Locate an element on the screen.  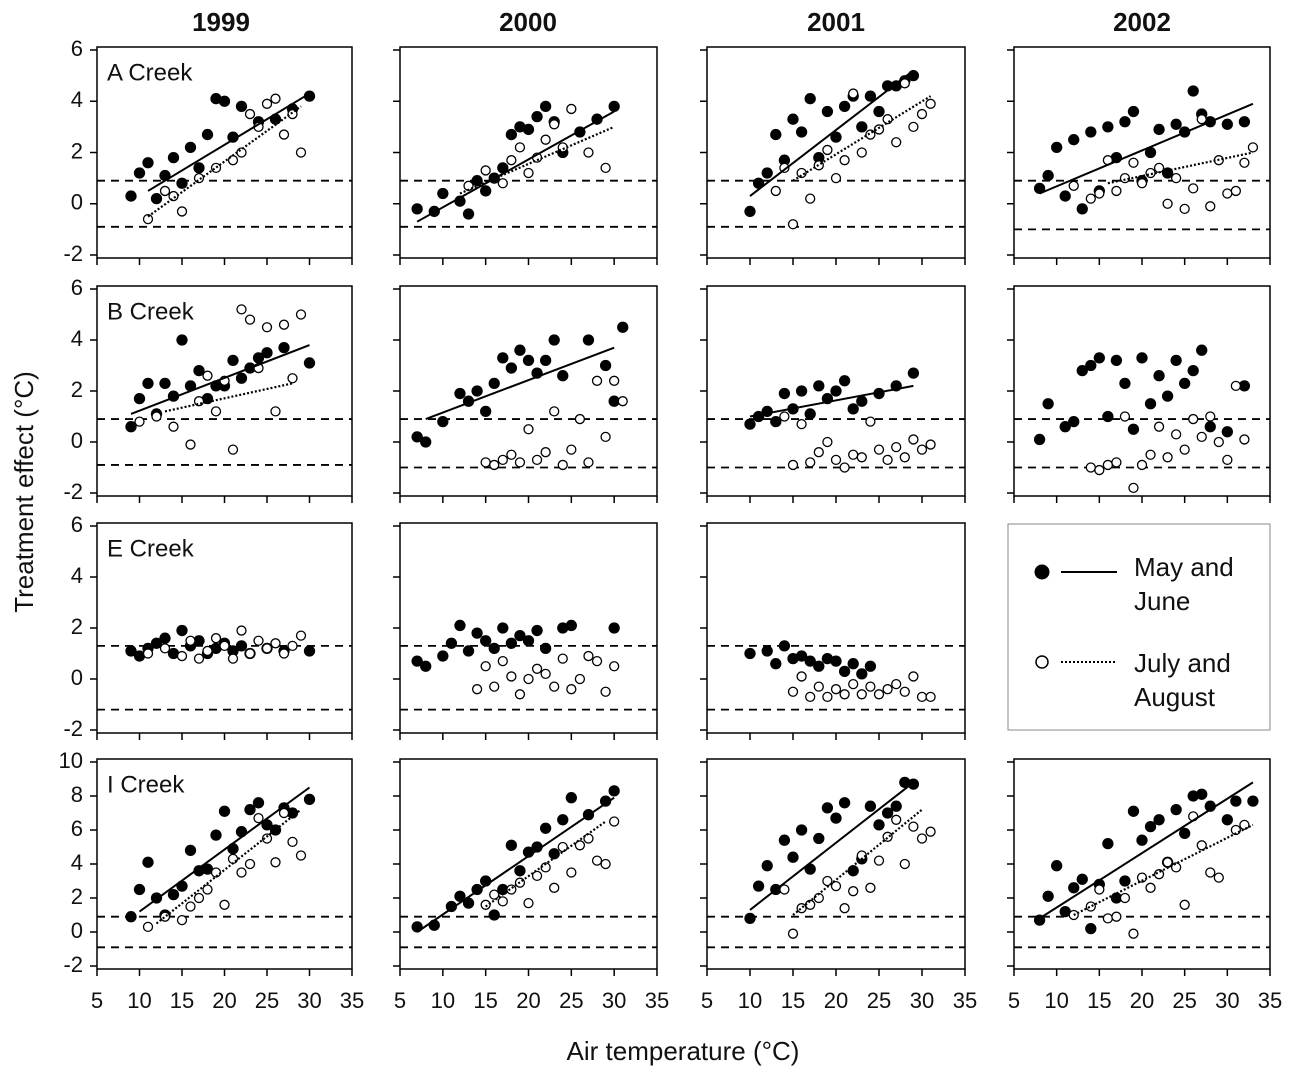
x-tick-label: 5 is located at coordinates (400, 1000).